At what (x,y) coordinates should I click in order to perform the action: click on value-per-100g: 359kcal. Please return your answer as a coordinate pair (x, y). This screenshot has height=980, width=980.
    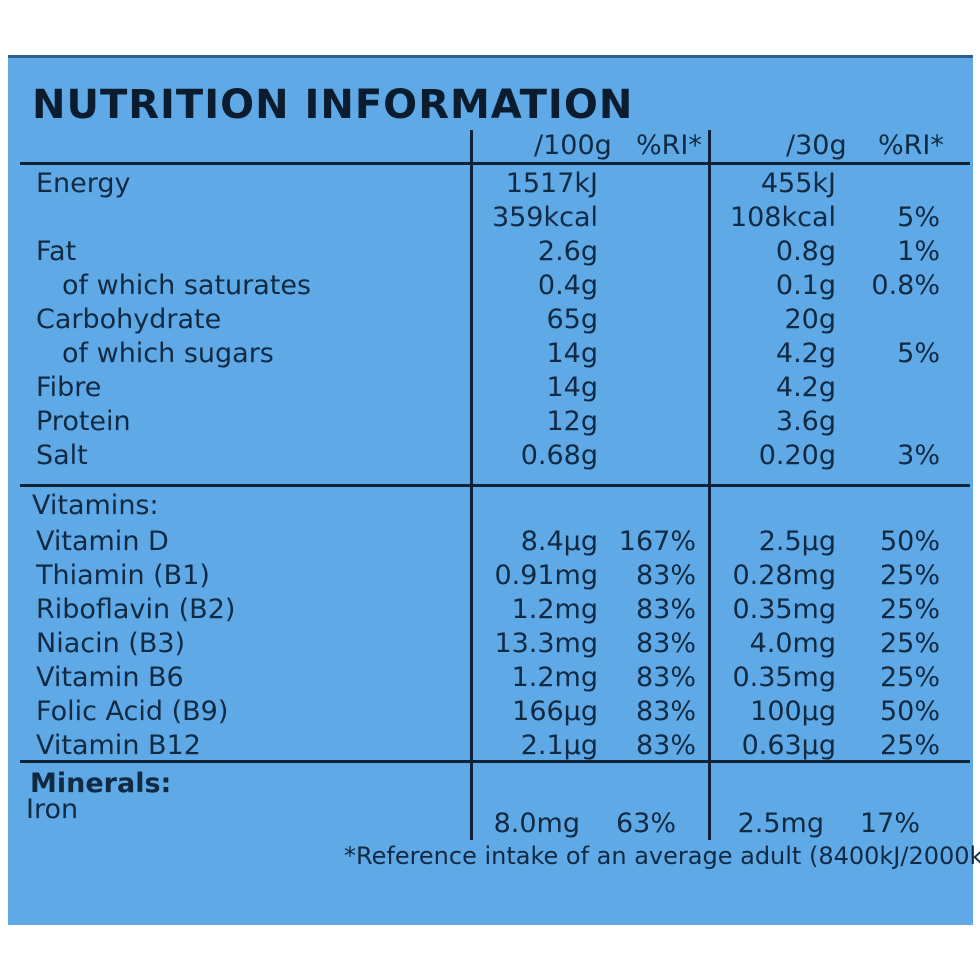
    Looking at the image, I should click on (544, 217).